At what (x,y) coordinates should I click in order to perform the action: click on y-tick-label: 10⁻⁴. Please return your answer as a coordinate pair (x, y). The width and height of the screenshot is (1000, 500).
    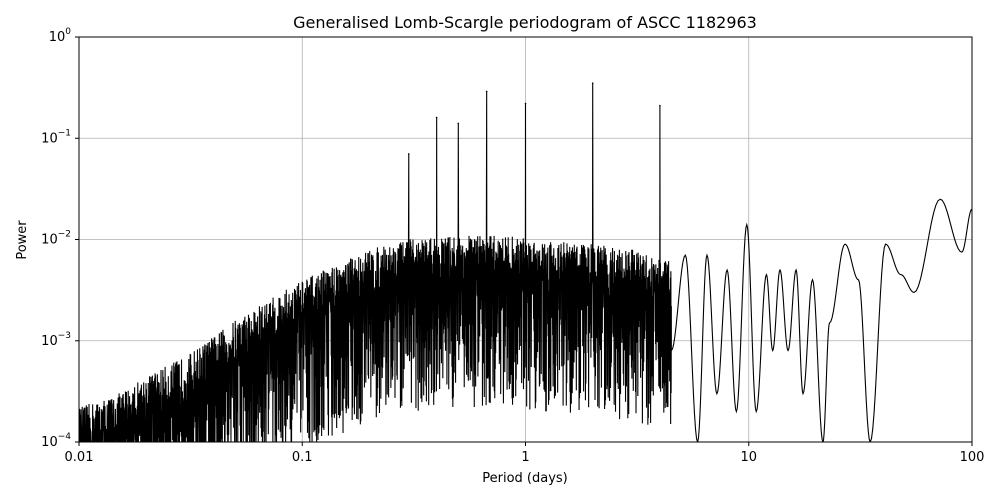
    Looking at the image, I should click on (56, 441).